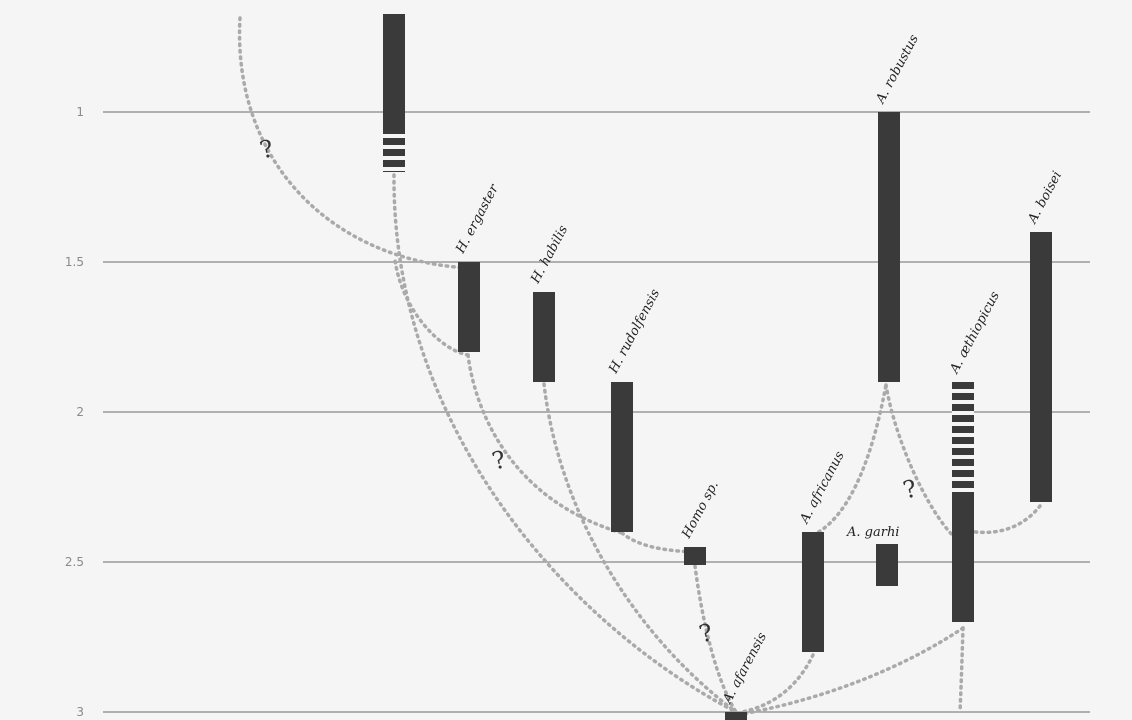 The width and height of the screenshot is (1132, 720). I want to click on tick-label: 2.5, so click(74, 562).